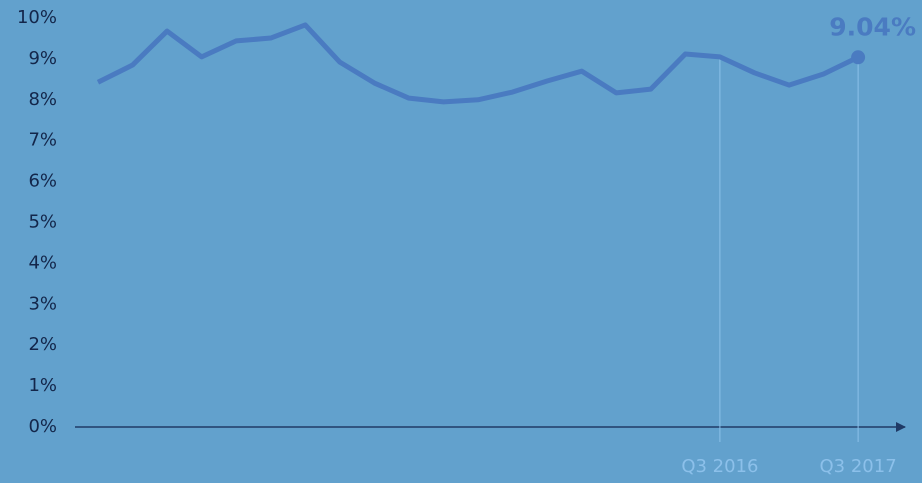  What do you see at coordinates (872, 26) in the screenshot?
I see `data-label: 9.04%` at bounding box center [872, 26].